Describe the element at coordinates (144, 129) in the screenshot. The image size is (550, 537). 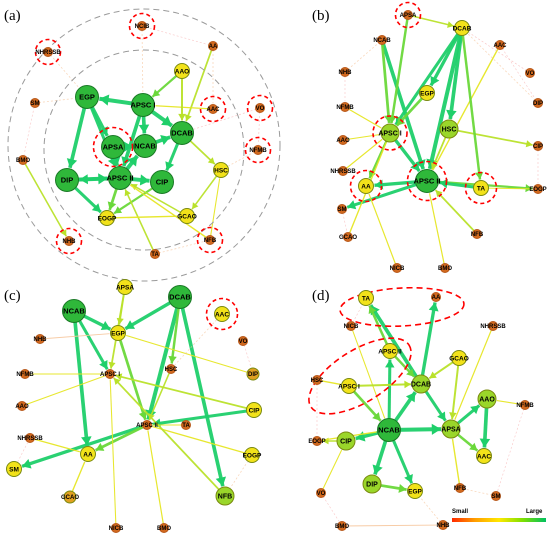
I see `arrowhead-apsc-i-to-ncab` at that location.